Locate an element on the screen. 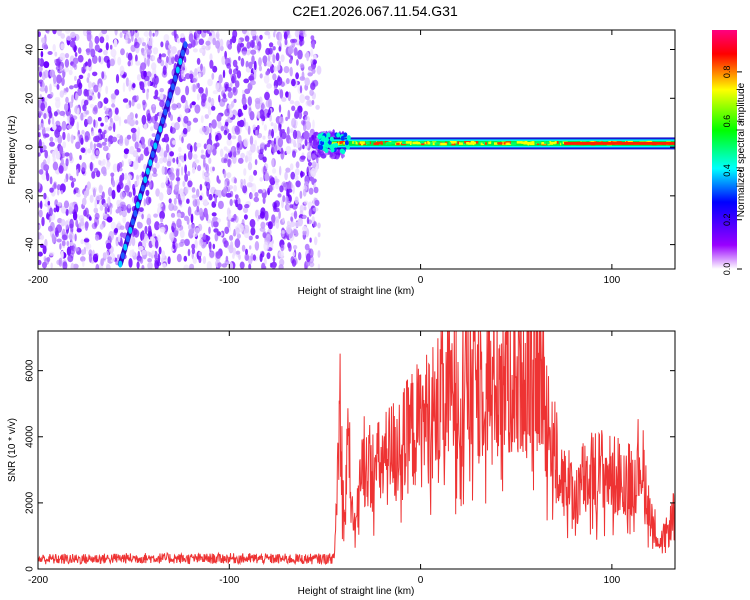  diagonal-streak is located at coordinates (152, 154).